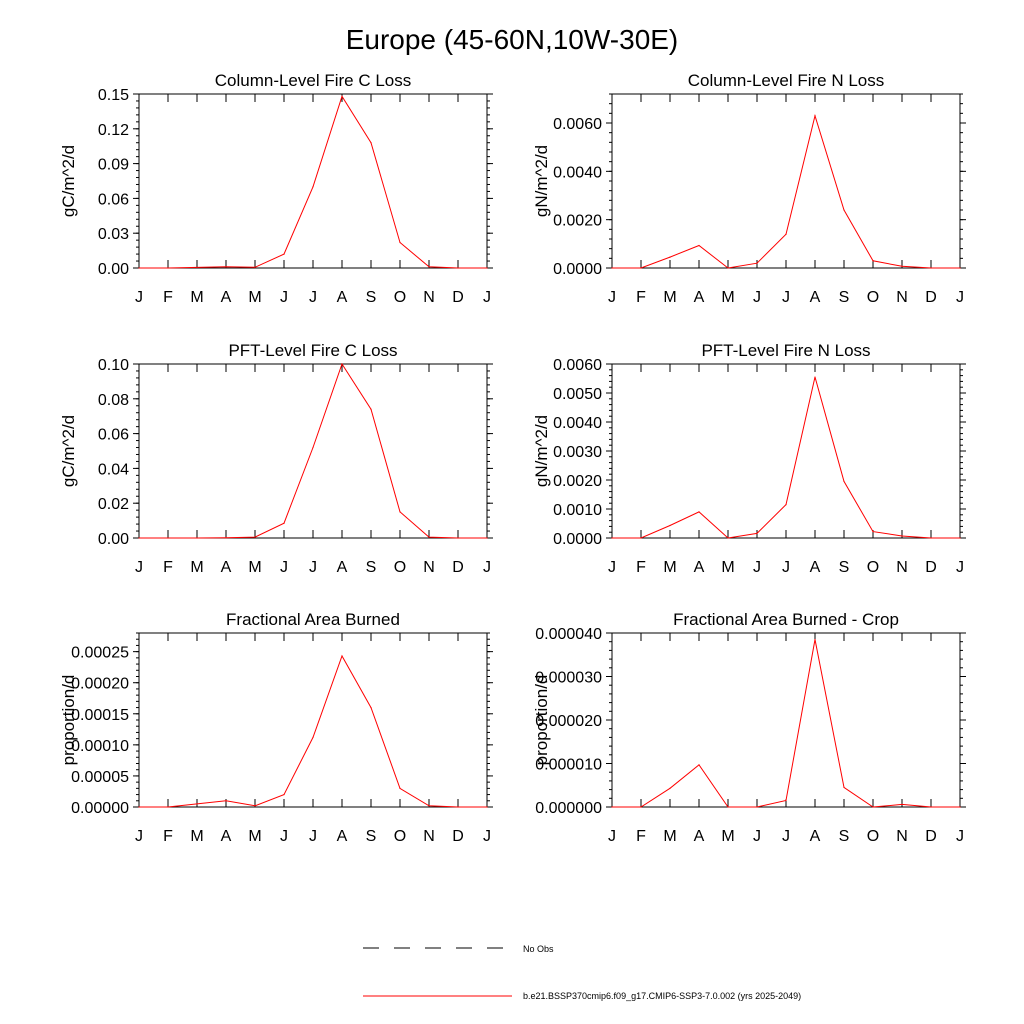 Image resolution: width=1024 pixels, height=1024 pixels. What do you see at coordinates (113, 365) in the screenshot?
I see `y-tick-label: 0.10` at bounding box center [113, 365].